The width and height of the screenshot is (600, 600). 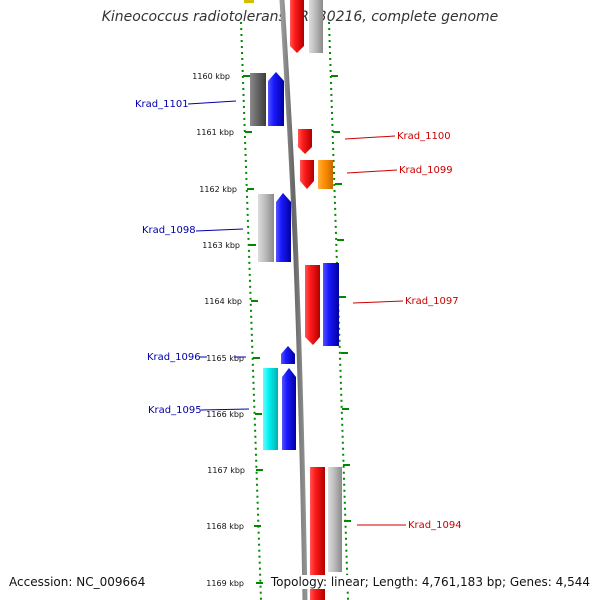 What do you see at coordinates (225, 358) in the screenshot?
I see `kbp-label: 1165 kbp` at bounding box center [225, 358].